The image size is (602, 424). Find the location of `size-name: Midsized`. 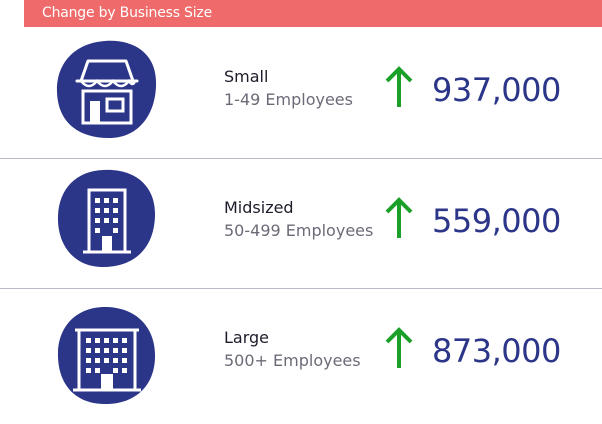

size-name: Midsized is located at coordinates (259, 207).